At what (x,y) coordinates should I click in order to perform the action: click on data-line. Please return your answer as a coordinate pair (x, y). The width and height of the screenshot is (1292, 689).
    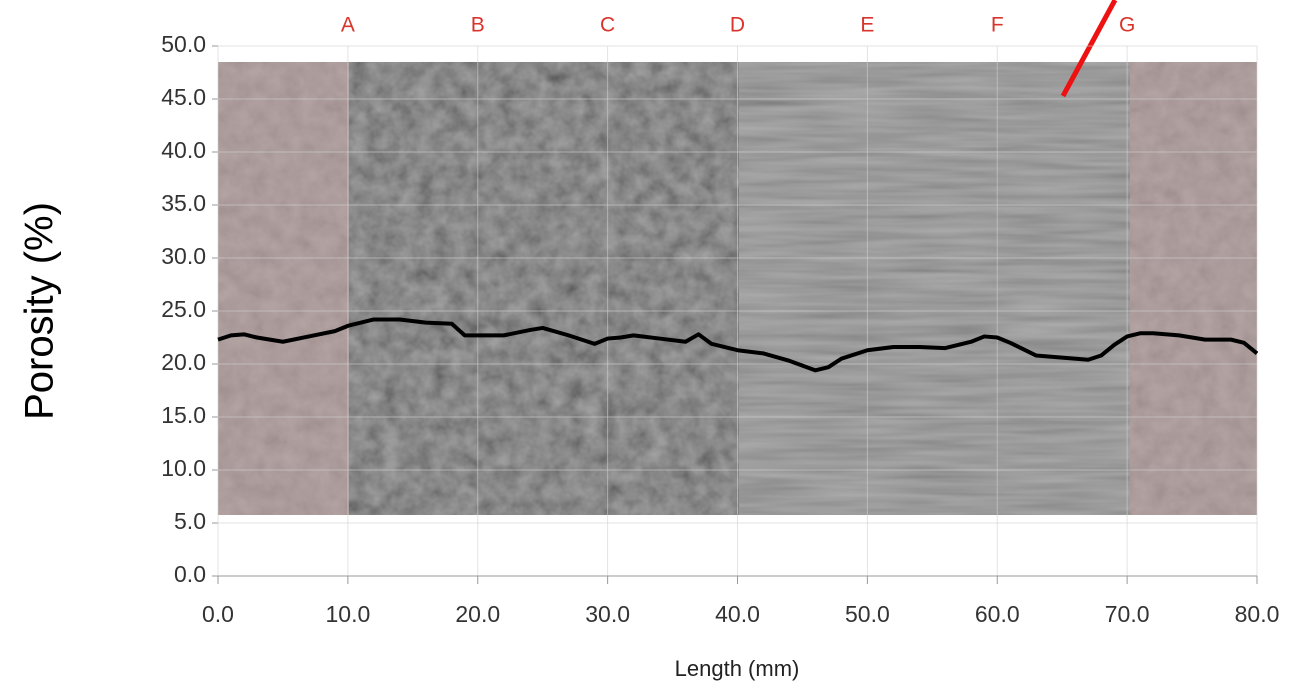
    Looking at the image, I should click on (738, 345).